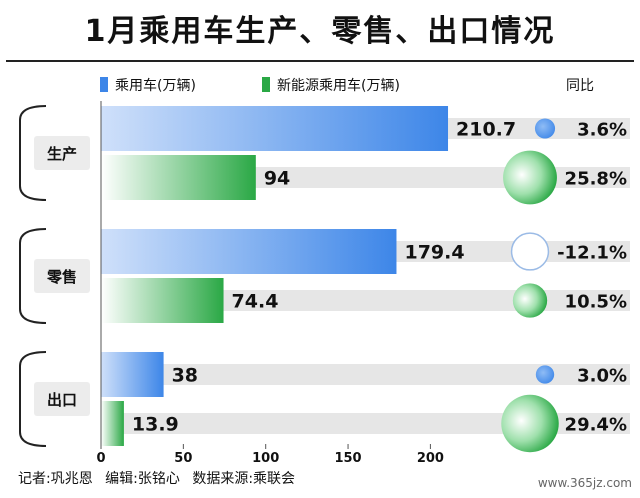 This screenshot has height=498, width=640. I want to click on group-label-0: 生产, so click(62, 154).